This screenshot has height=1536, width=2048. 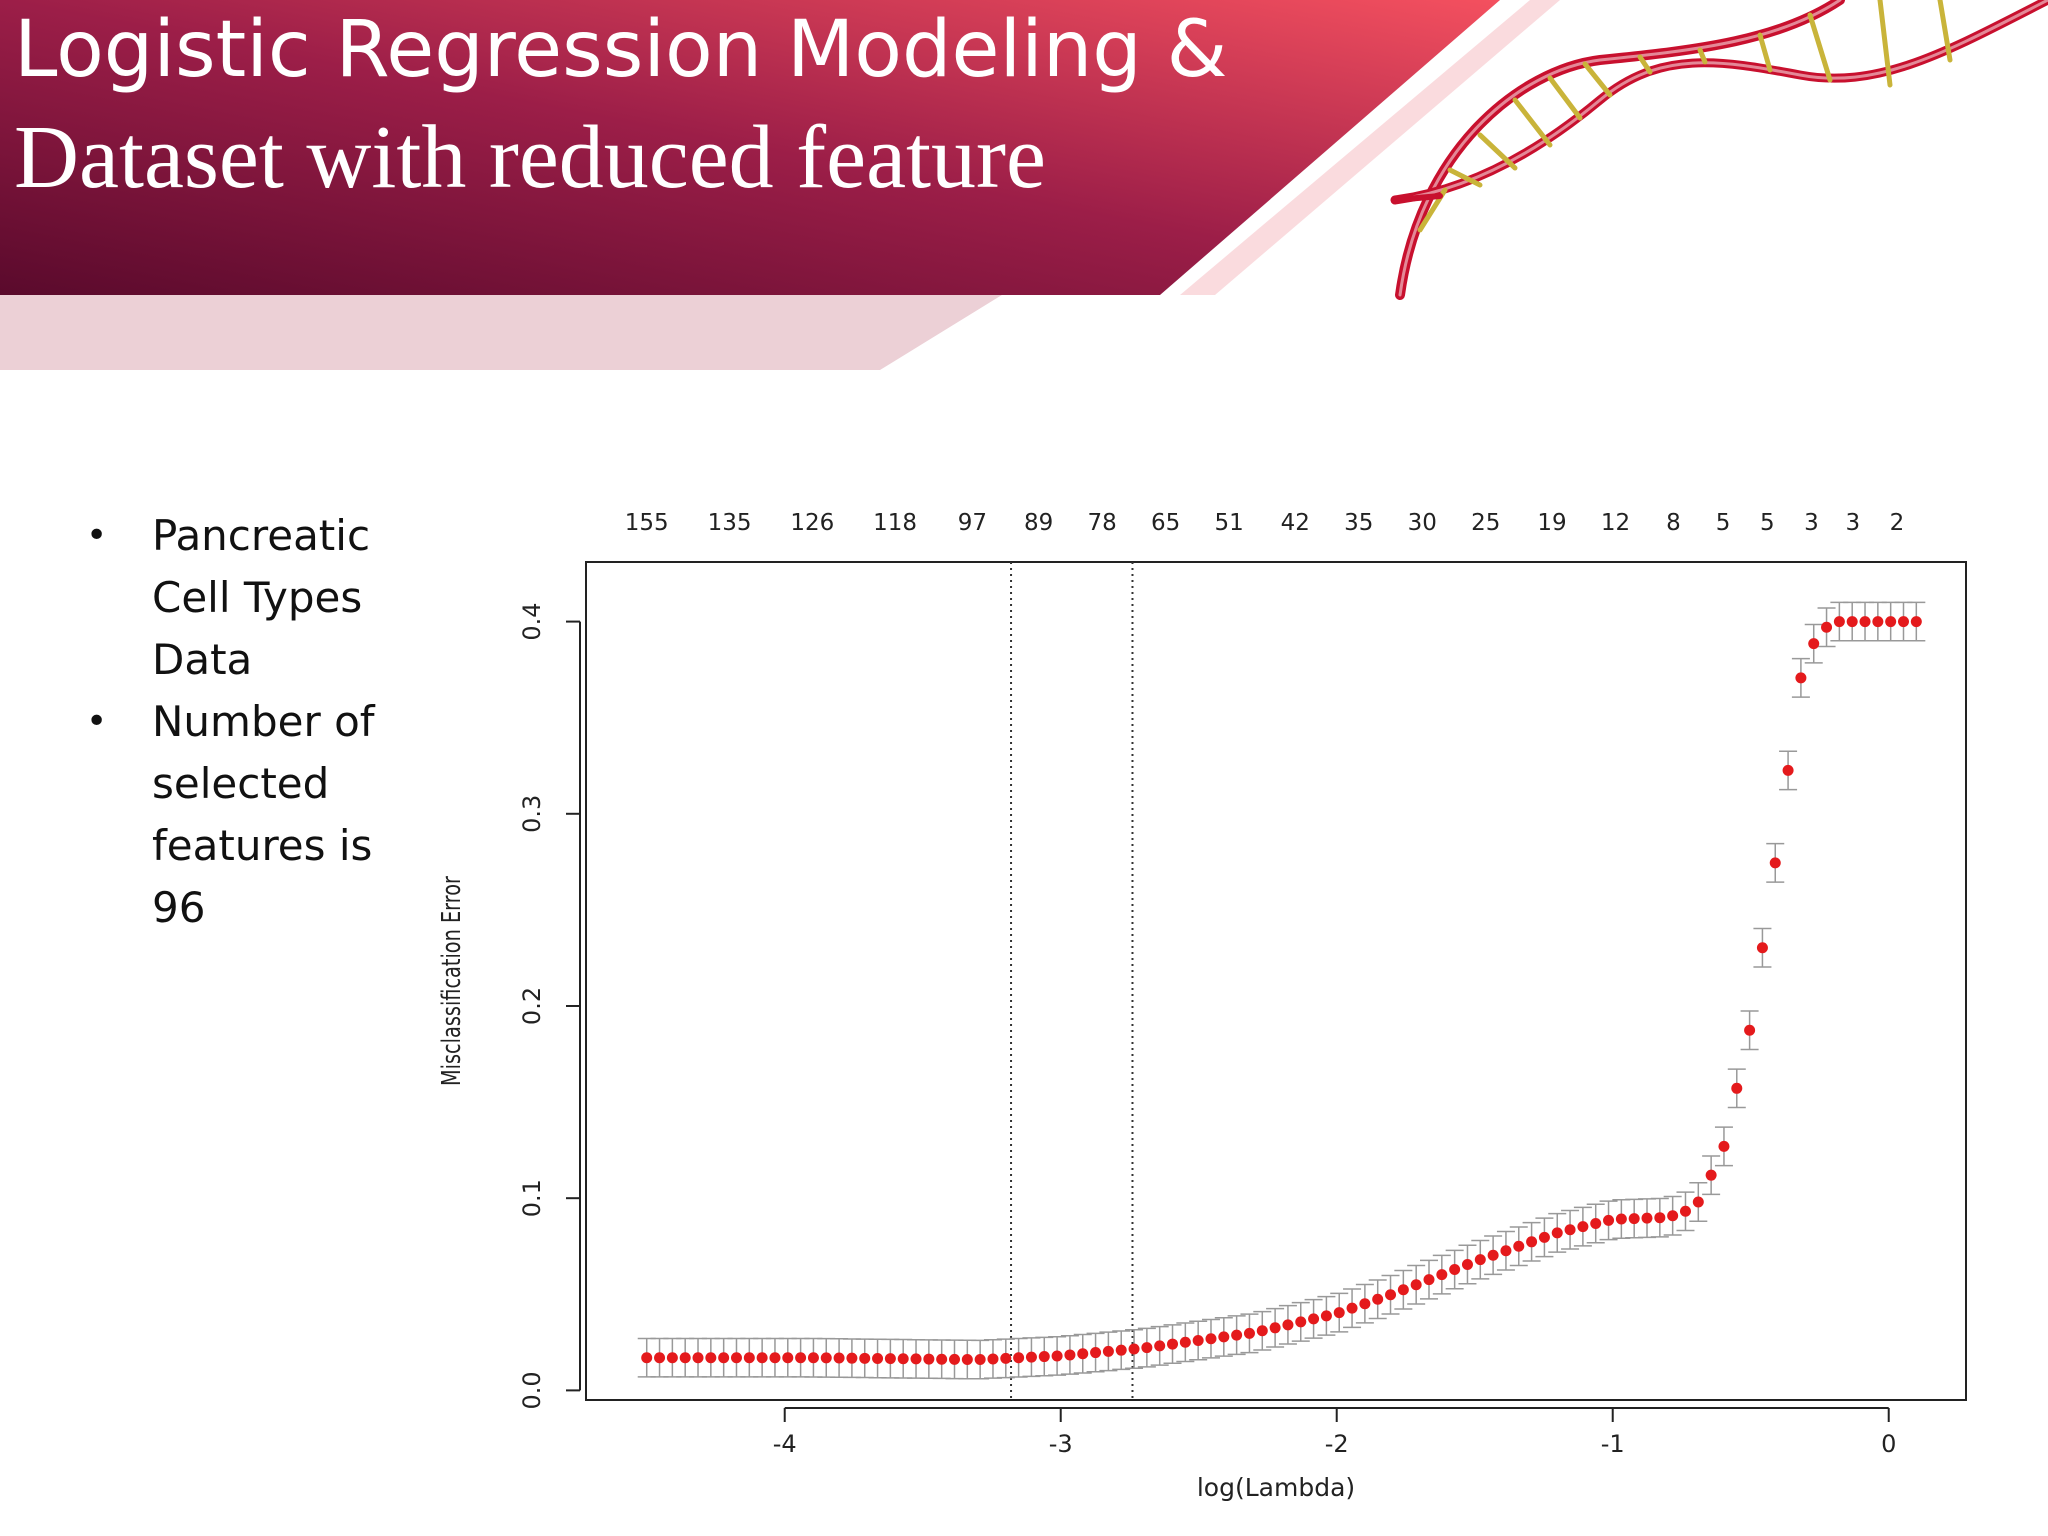 What do you see at coordinates (263, 814) in the screenshot?
I see `bullet-text: Number of selected features is 96` at bounding box center [263, 814].